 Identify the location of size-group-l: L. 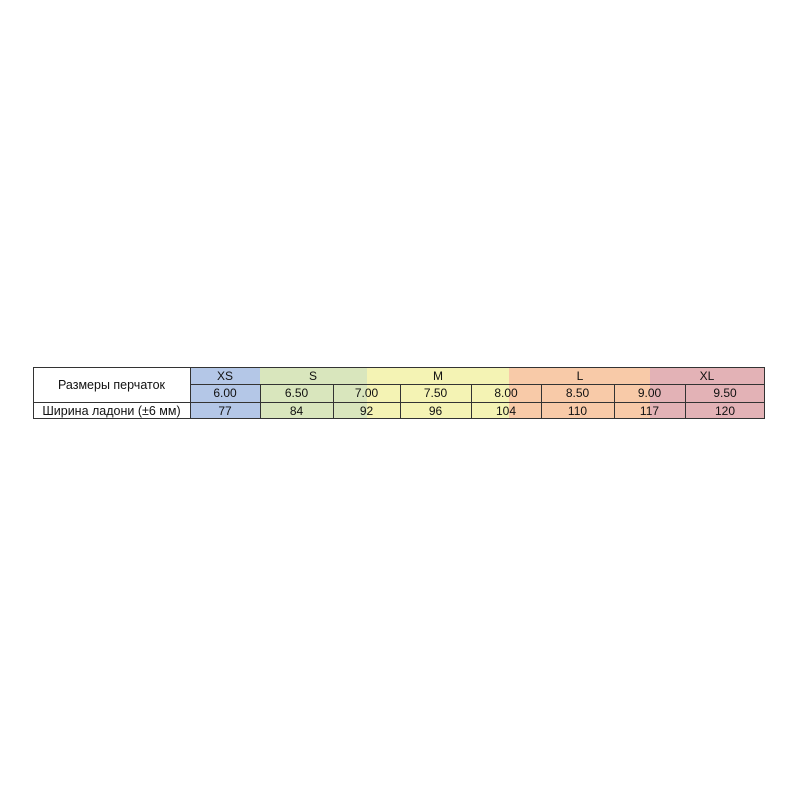
(580, 375).